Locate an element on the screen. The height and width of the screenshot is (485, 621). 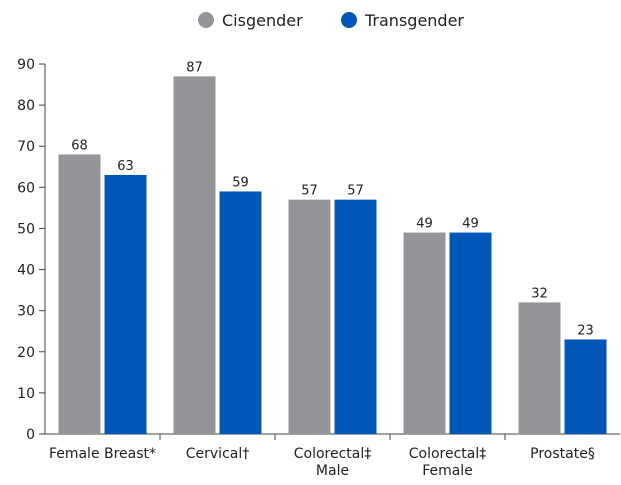
x-tick-label: Colorectal‡ Female is located at coordinates (448, 462).